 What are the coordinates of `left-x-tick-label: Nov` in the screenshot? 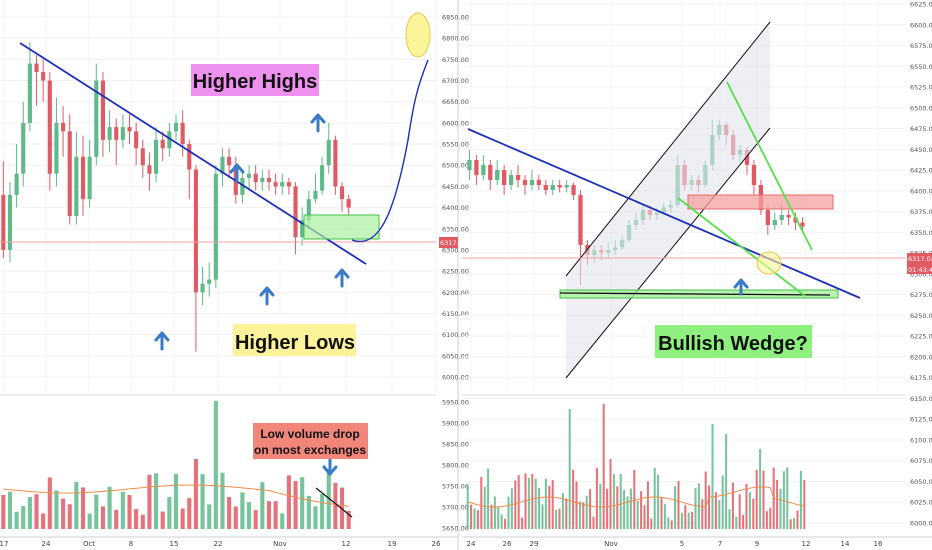 It's located at (280, 544).